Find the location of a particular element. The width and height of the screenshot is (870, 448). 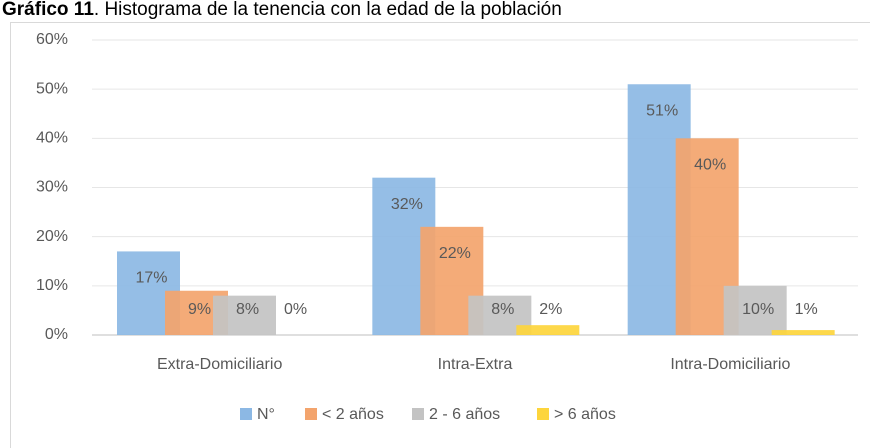

data-label: 17% is located at coordinates (151, 278).